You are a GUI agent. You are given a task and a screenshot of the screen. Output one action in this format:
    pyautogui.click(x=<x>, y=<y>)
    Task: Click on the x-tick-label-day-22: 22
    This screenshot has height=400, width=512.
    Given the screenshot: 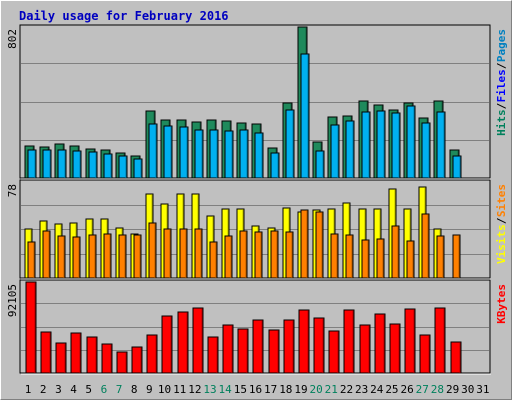 What is the action you would take?
    pyautogui.click(x=346, y=389)
    